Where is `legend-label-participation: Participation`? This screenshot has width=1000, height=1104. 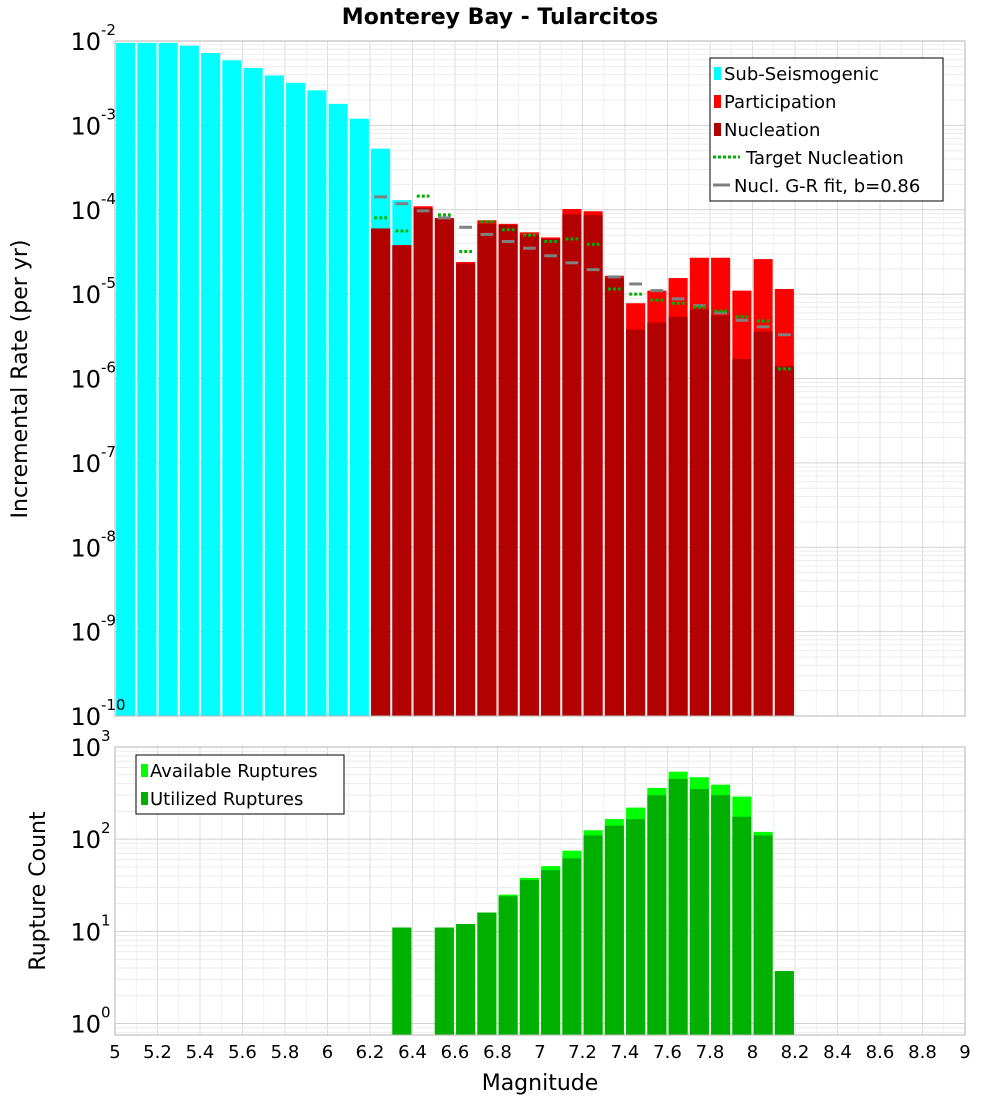 legend-label-participation: Participation is located at coordinates (780, 102).